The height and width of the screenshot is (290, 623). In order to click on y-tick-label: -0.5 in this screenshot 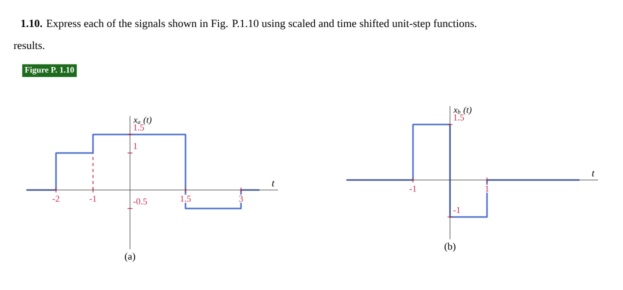, I will do `click(140, 201)`.